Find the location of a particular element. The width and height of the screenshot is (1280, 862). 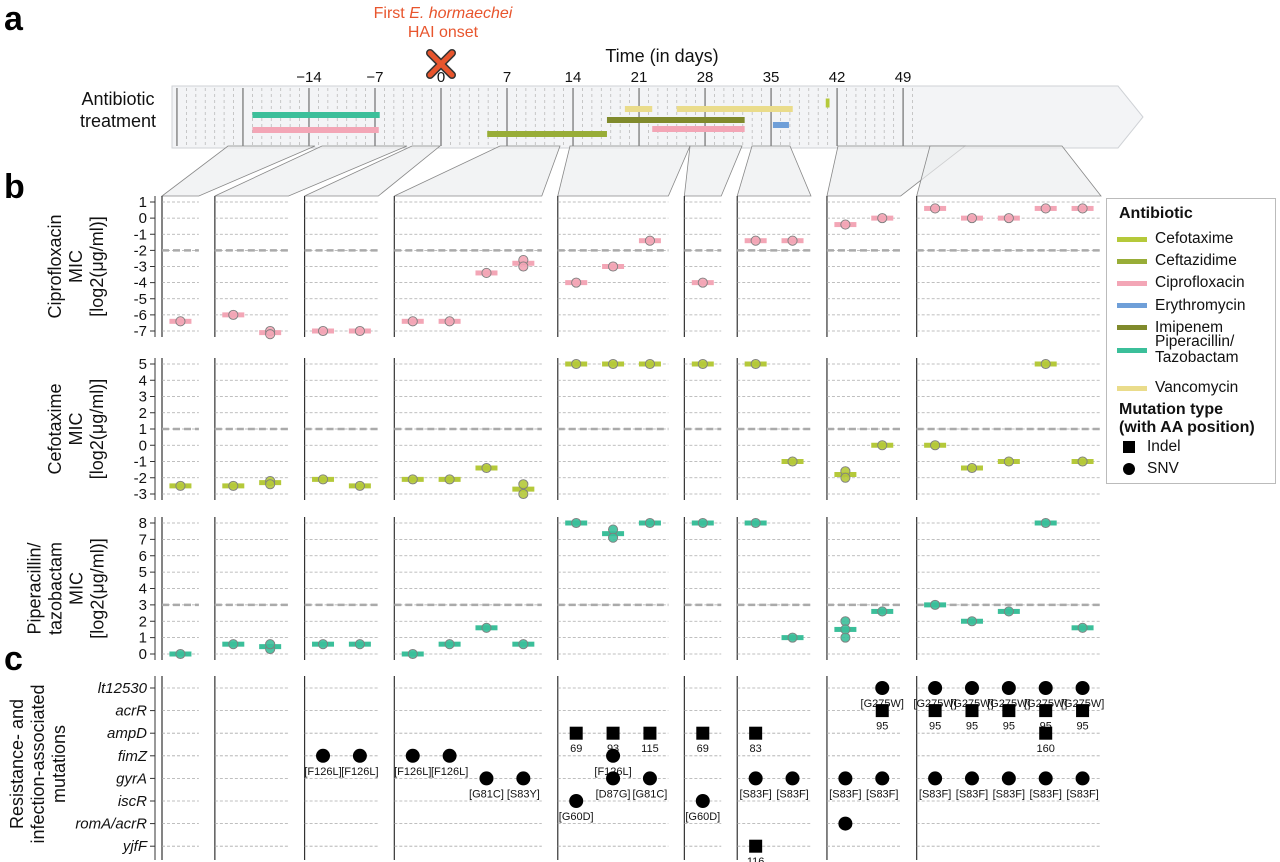

treatment-bar-ciprofloxacin is located at coordinates (698, 129).